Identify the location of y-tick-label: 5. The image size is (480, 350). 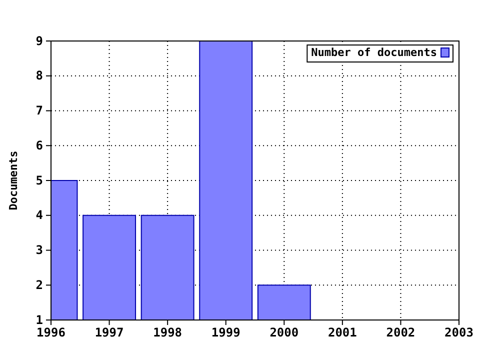
(39, 180).